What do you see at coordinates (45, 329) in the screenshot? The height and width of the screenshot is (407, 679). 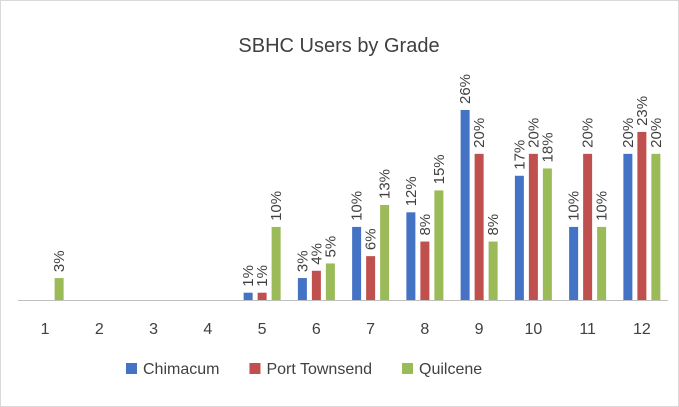 I see `x-tick-label: 1` at bounding box center [45, 329].